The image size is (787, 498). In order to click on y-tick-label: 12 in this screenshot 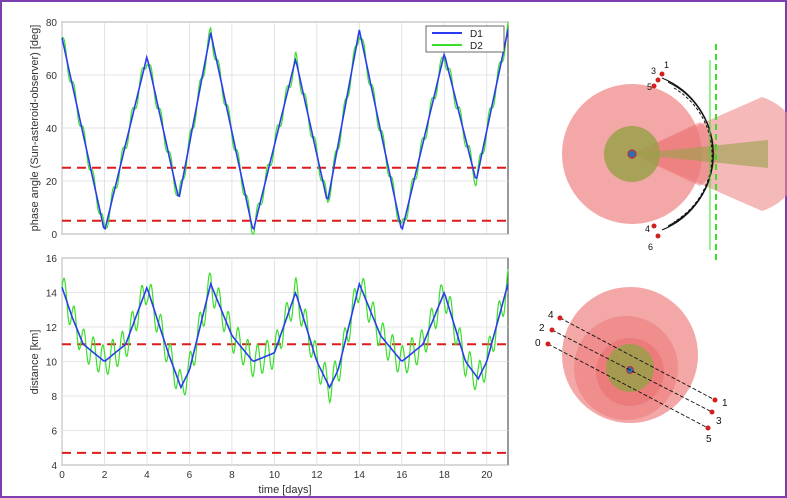, I will do `click(52, 328)`.